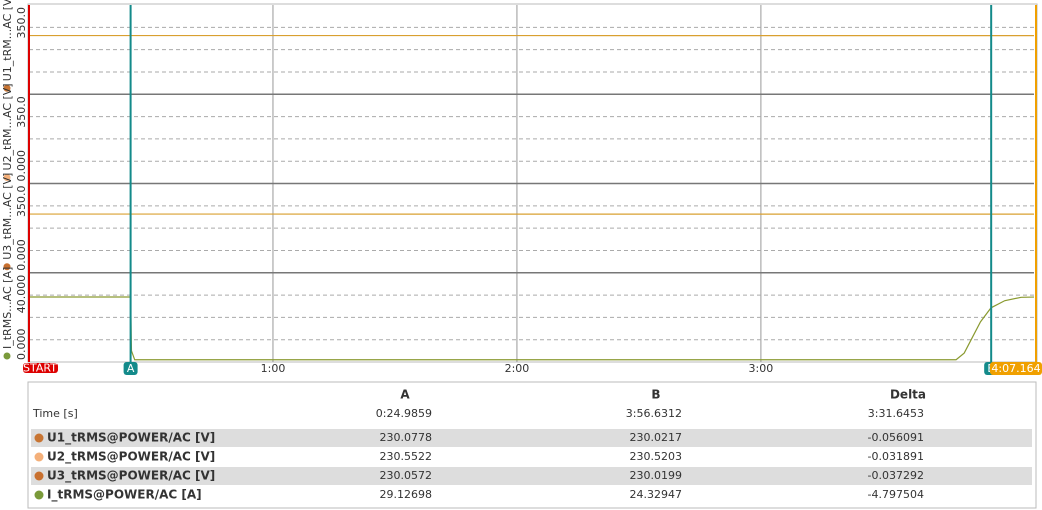 This screenshot has width=1042, height=510. What do you see at coordinates (131, 438) in the screenshot?
I see `row-name: U1_tRMS@POWER/AC [V]` at bounding box center [131, 438].